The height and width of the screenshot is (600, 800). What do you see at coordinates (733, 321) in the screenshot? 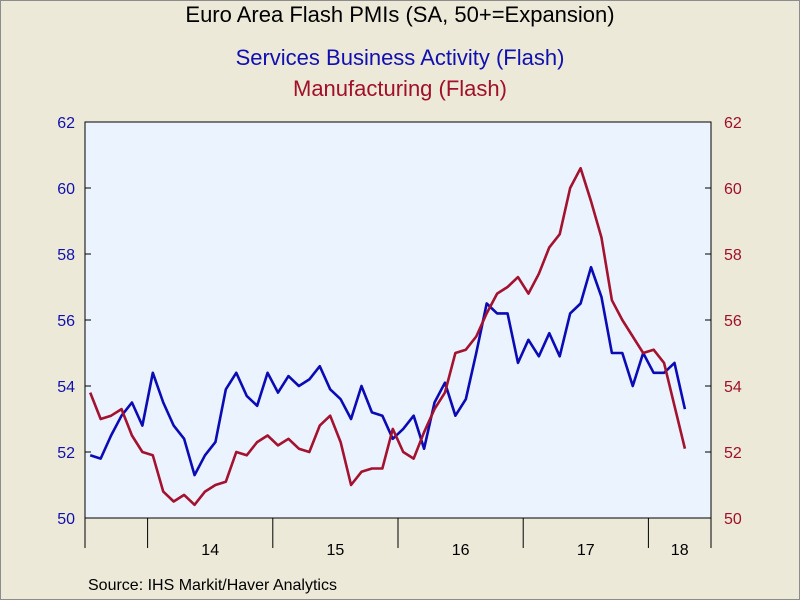
I see `right-y-tick-label: 56` at bounding box center [733, 321].